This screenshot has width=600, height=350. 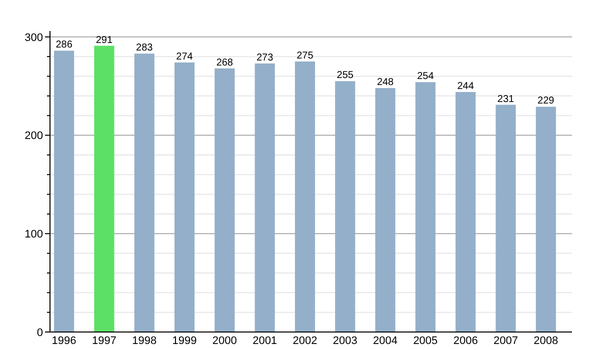 What do you see at coordinates (506, 99) in the screenshot?
I see `data-label: 231` at bounding box center [506, 99].